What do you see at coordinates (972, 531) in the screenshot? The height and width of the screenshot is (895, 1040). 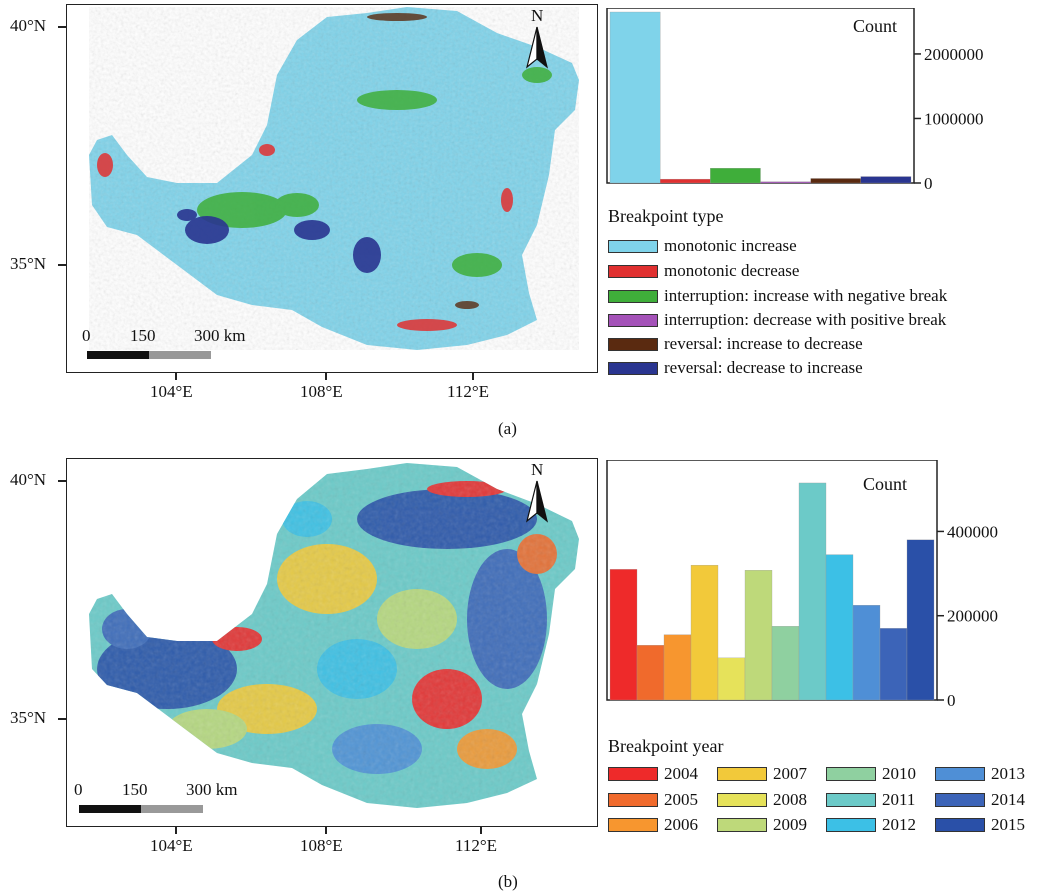 I see `y-tick-label: 400000` at bounding box center [972, 531].